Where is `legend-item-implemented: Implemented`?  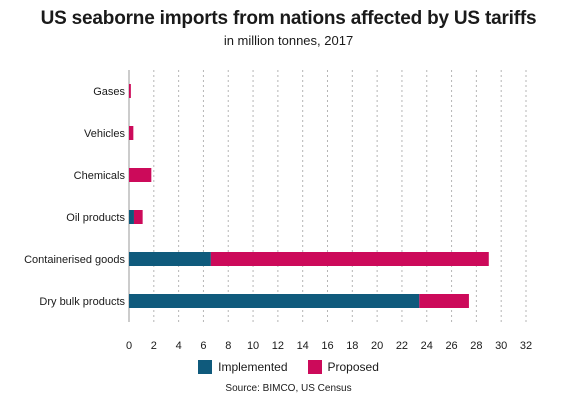
legend-item-implemented: Implemented is located at coordinates (243, 367).